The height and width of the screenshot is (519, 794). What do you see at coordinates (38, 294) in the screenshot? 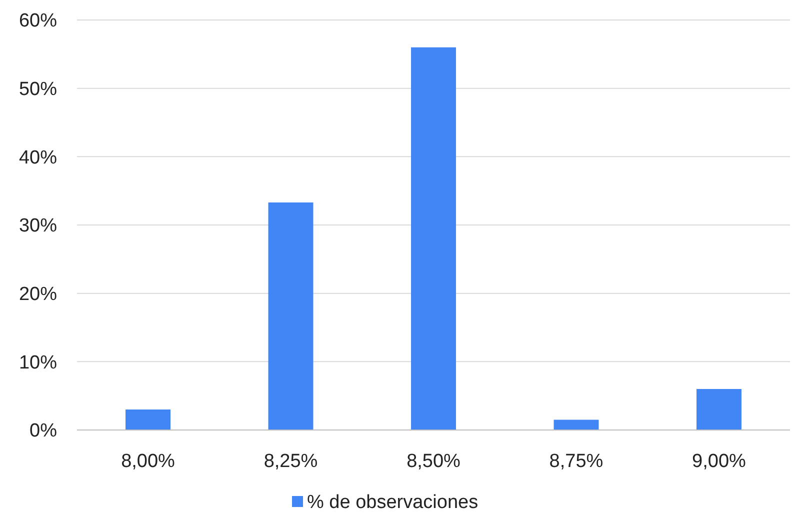
I see `y-tick-label: 20%` at bounding box center [38, 294].